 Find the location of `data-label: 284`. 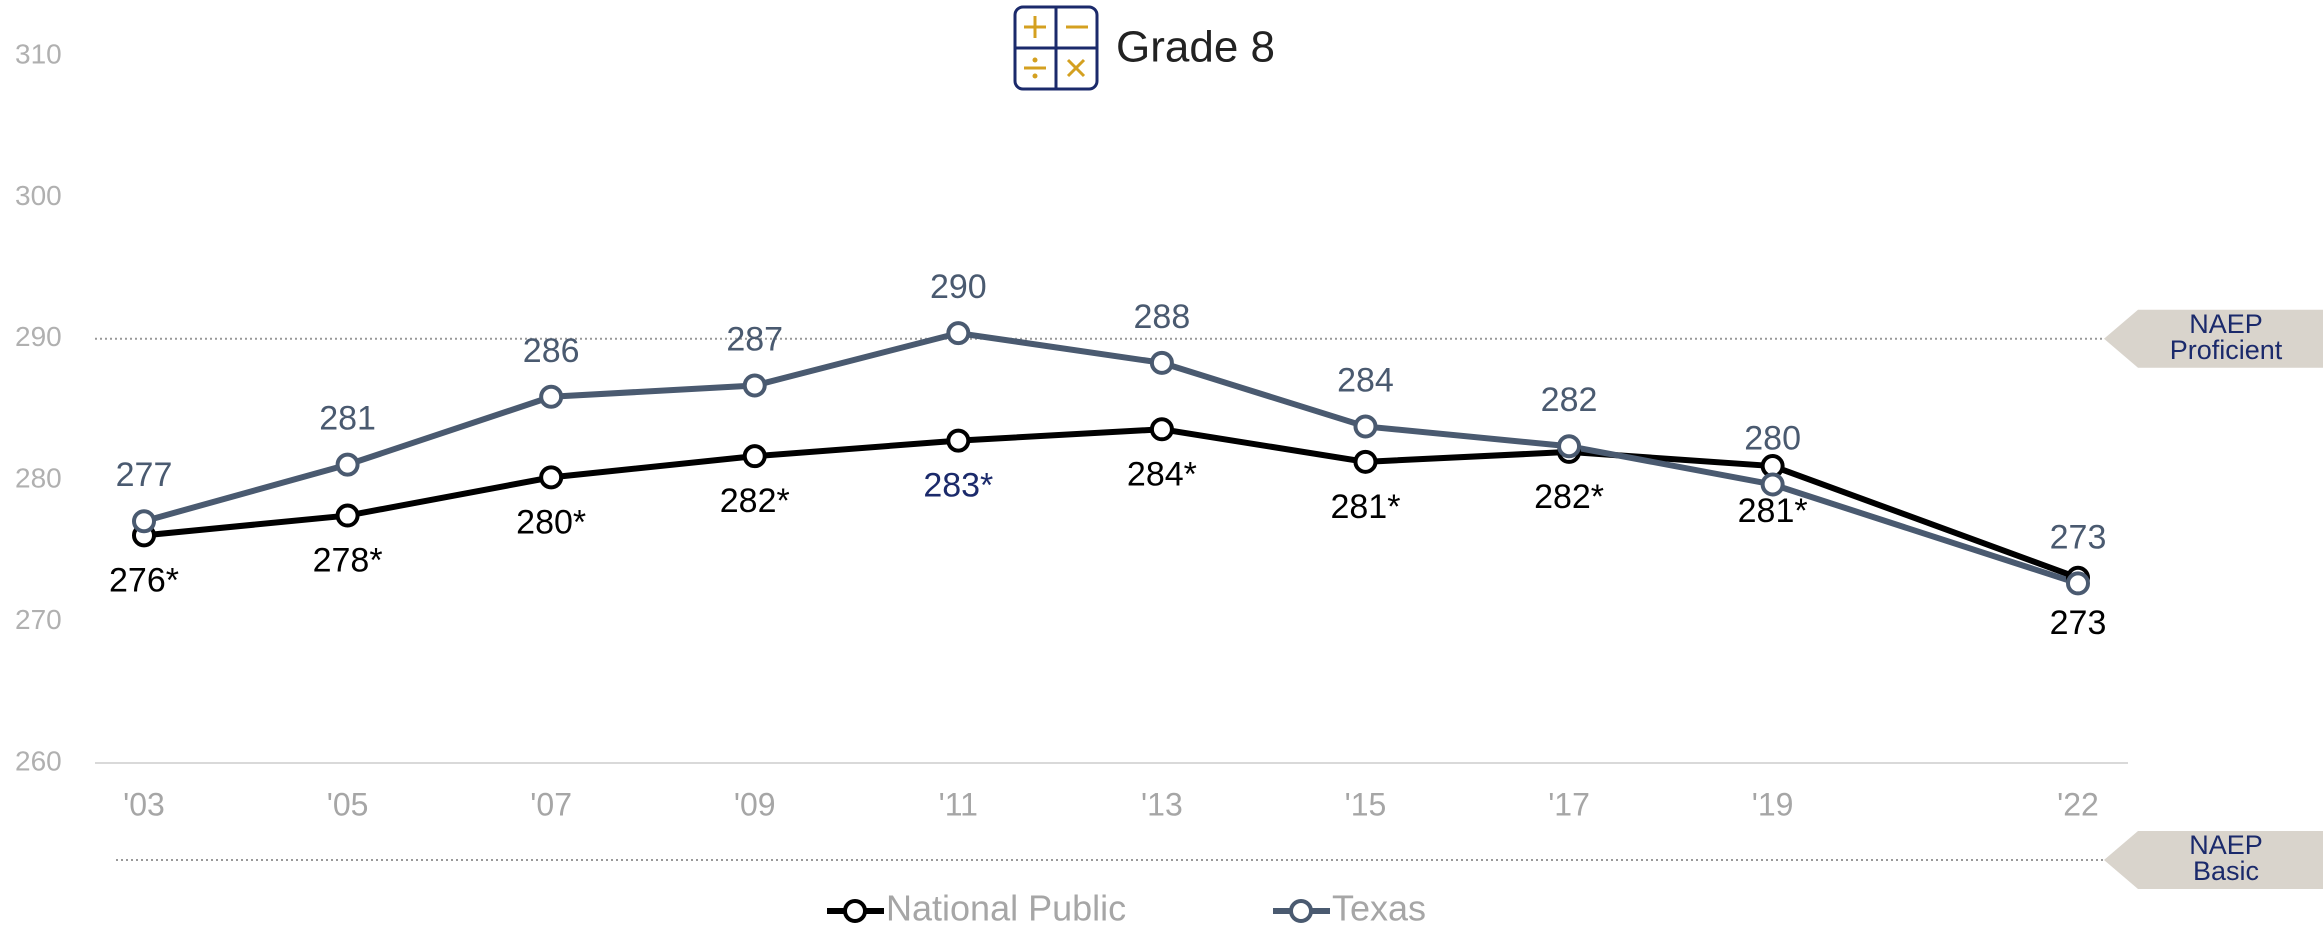

data-label: 284 is located at coordinates (1365, 380).